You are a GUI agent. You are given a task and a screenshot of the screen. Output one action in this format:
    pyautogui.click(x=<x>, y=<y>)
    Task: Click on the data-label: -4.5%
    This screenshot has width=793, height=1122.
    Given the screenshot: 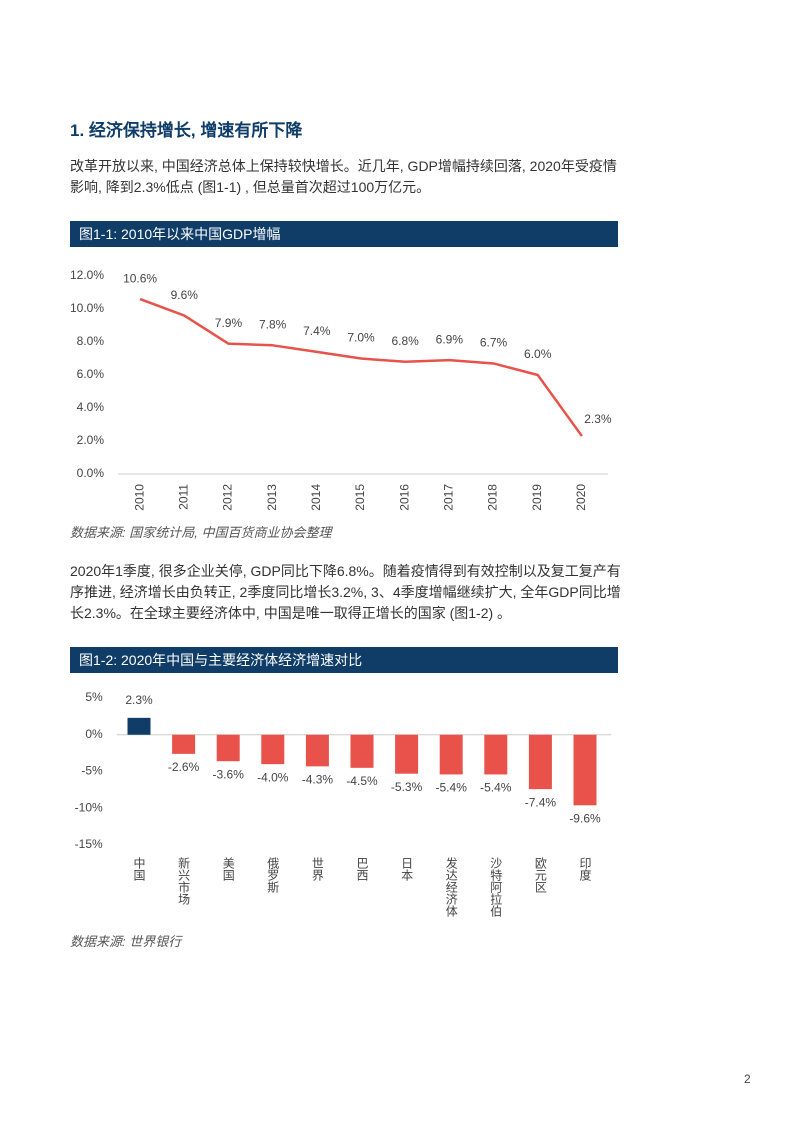 What is the action you would take?
    pyautogui.click(x=362, y=781)
    